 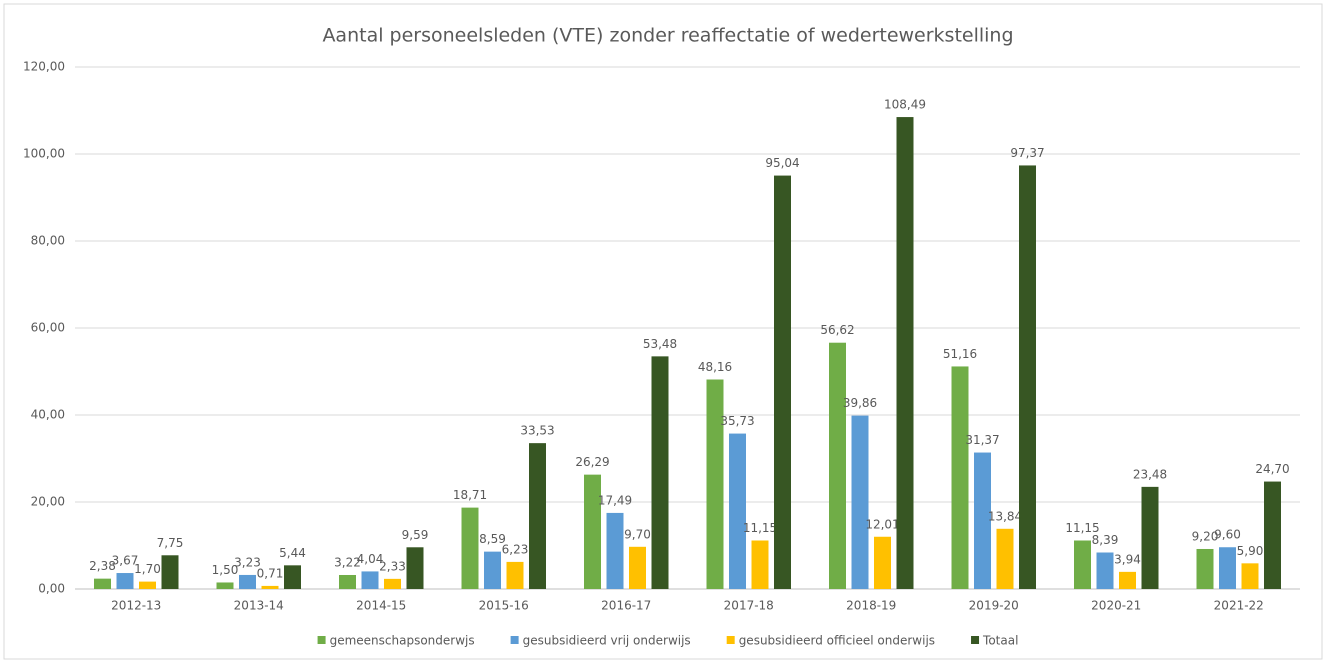 I want to click on value-label: 2,38, so click(x=102, y=566).